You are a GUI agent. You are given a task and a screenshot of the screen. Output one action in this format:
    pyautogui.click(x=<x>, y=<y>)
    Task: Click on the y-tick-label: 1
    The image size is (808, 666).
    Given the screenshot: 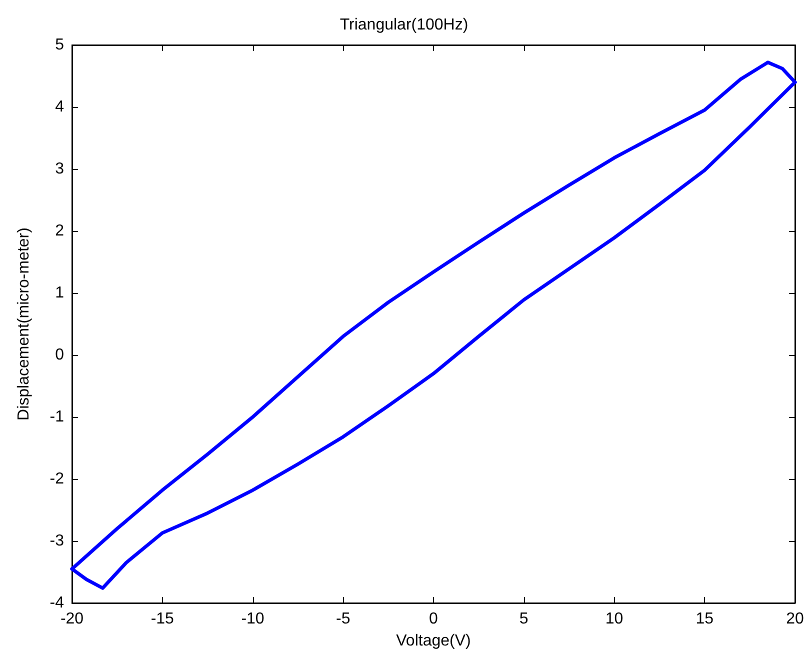 What is the action you would take?
    pyautogui.click(x=59, y=293)
    